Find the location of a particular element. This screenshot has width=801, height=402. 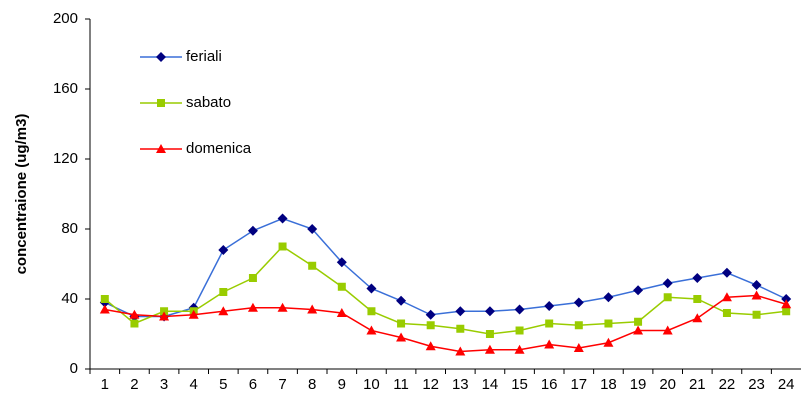

x-tick-label: 1 is located at coordinates (105, 384).